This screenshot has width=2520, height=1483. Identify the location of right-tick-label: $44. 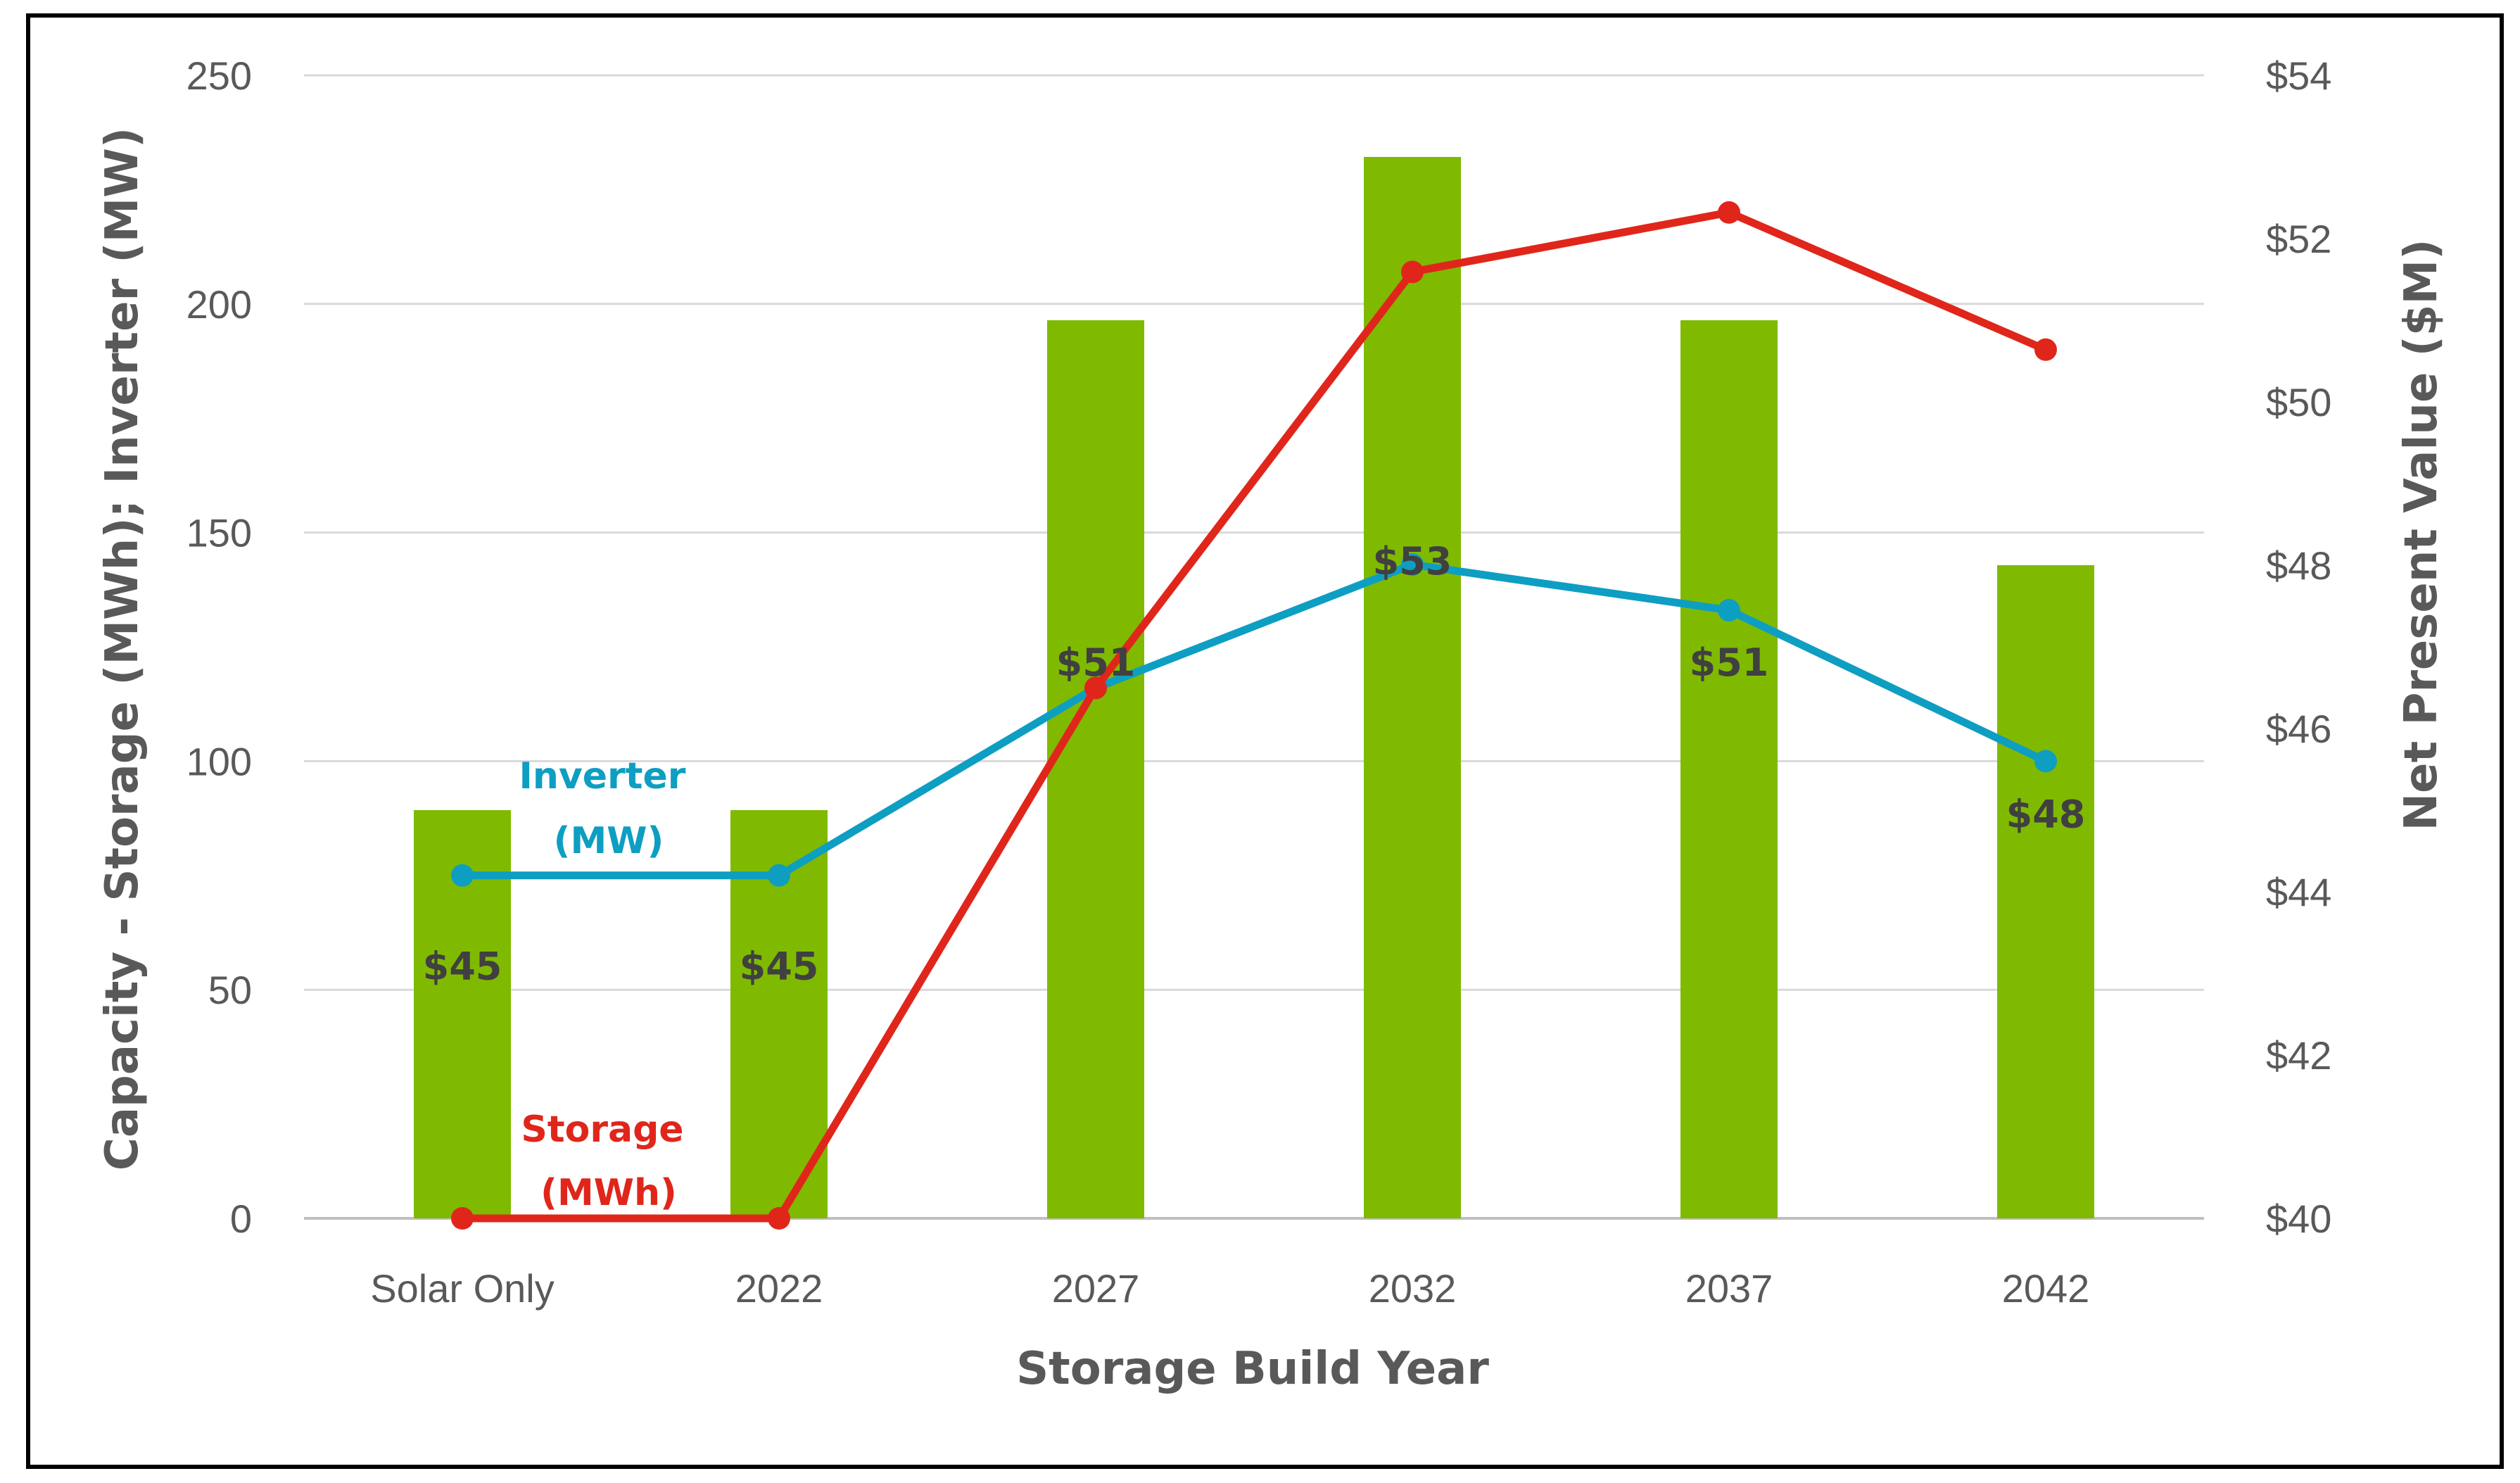
(2298, 892).